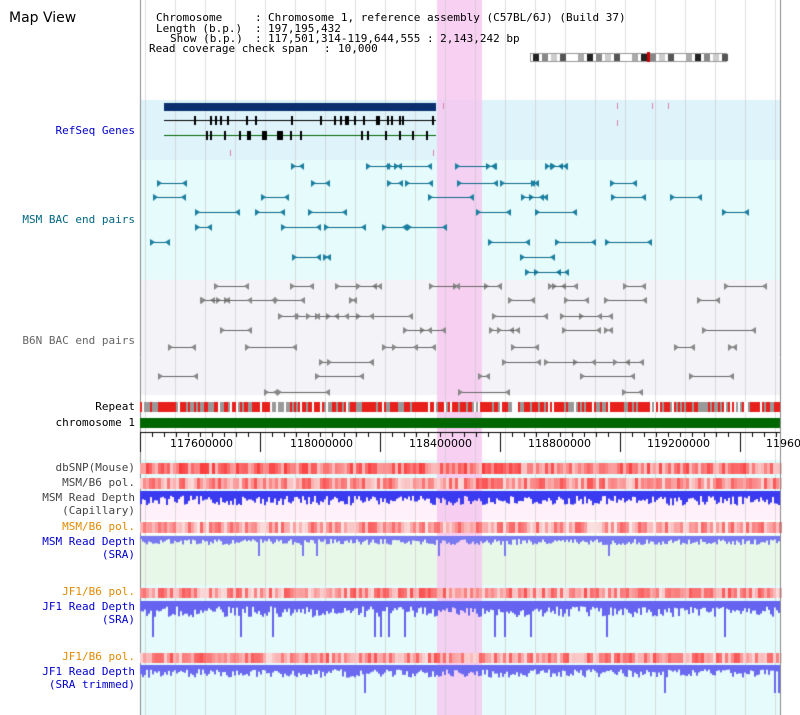 The width and height of the screenshot is (800, 715). Describe the element at coordinates (43, 18) in the screenshot. I see `page-title: Map View` at that location.